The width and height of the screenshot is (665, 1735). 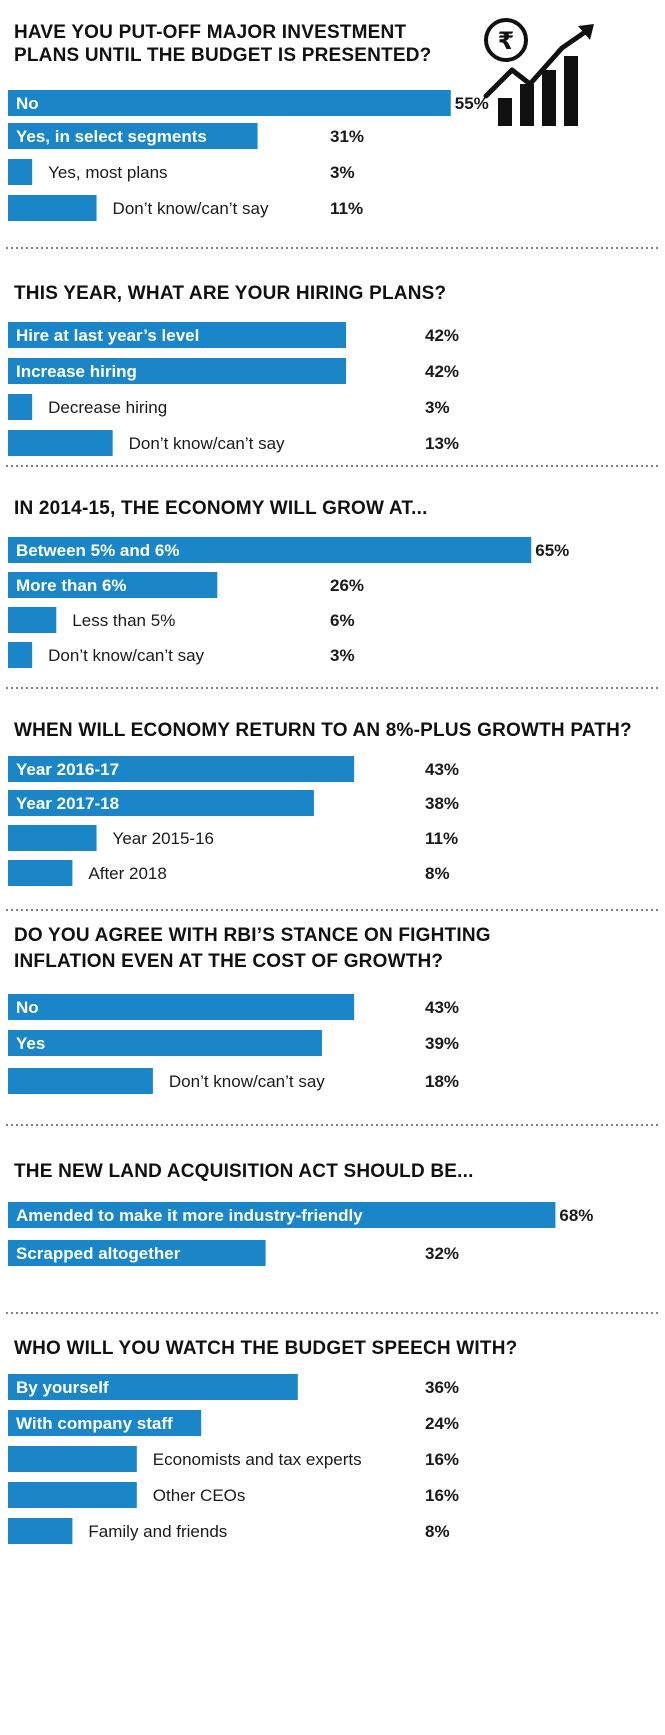 What do you see at coordinates (347, 136) in the screenshot?
I see `value-label: 31%` at bounding box center [347, 136].